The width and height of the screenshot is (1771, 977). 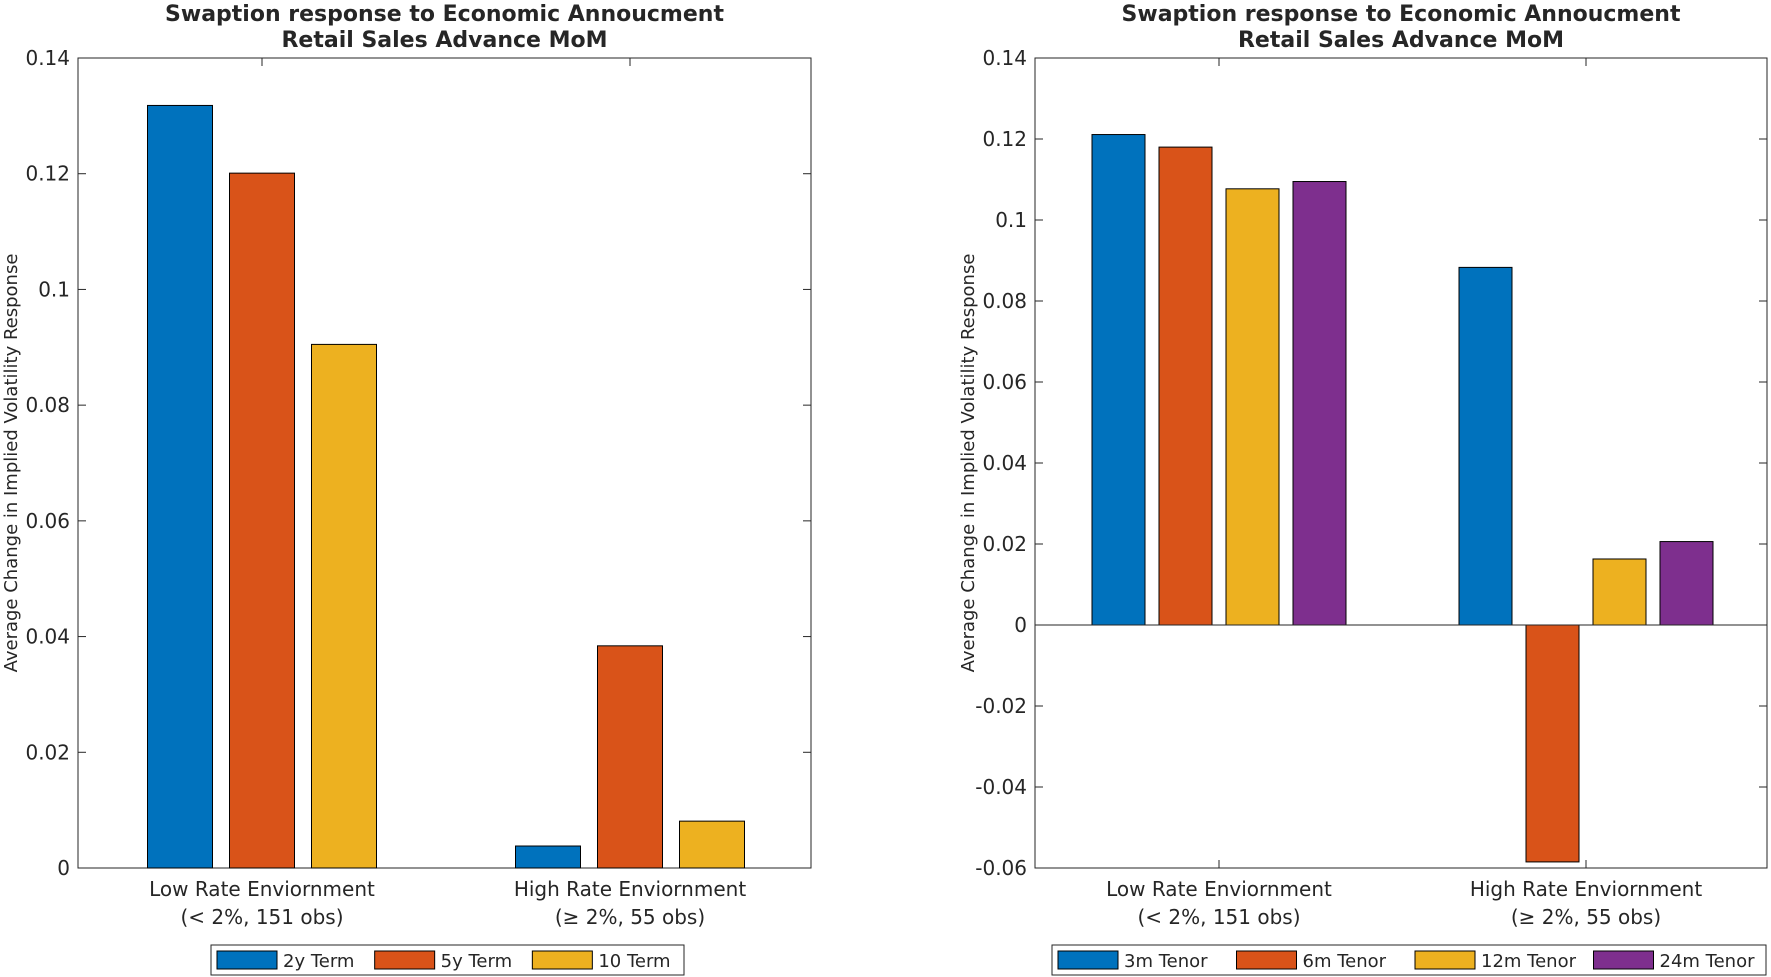 I want to click on y-tick-label: -0.04, so click(x=1001, y=787).